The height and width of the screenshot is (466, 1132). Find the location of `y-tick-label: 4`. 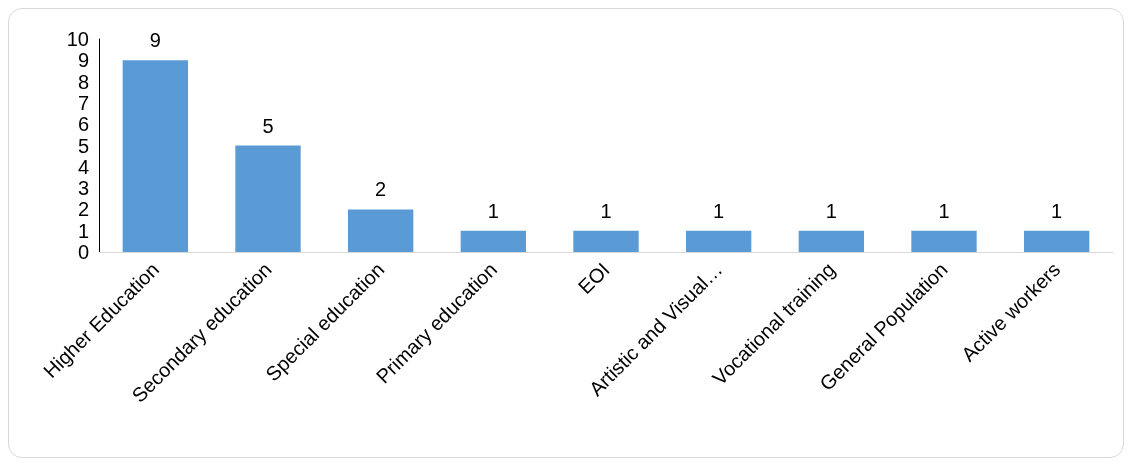

y-tick-label: 4 is located at coordinates (83, 166).